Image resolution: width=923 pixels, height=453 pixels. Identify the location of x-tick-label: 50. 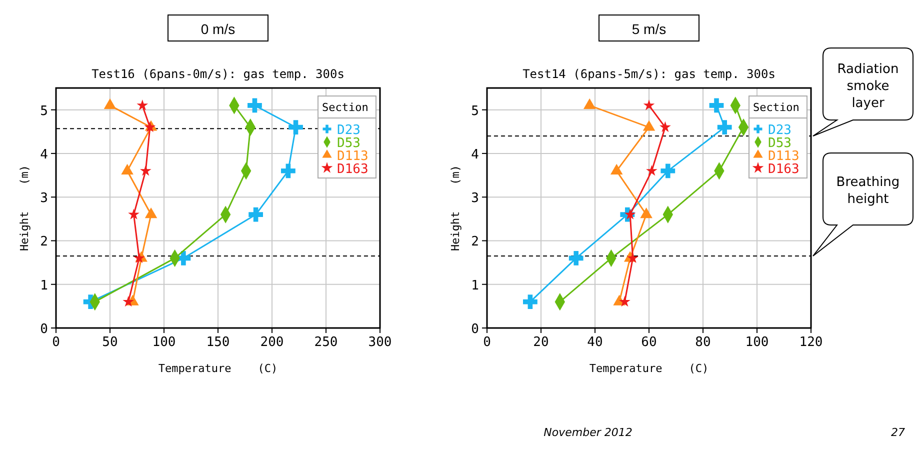
(110, 342).